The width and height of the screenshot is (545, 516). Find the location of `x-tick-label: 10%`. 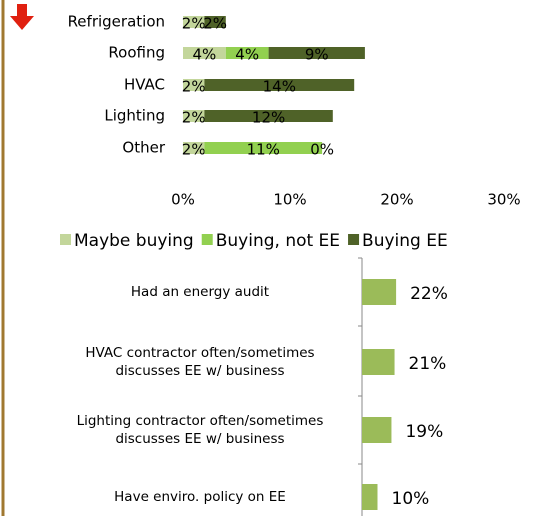

x-tick-label: 10% is located at coordinates (289, 200).